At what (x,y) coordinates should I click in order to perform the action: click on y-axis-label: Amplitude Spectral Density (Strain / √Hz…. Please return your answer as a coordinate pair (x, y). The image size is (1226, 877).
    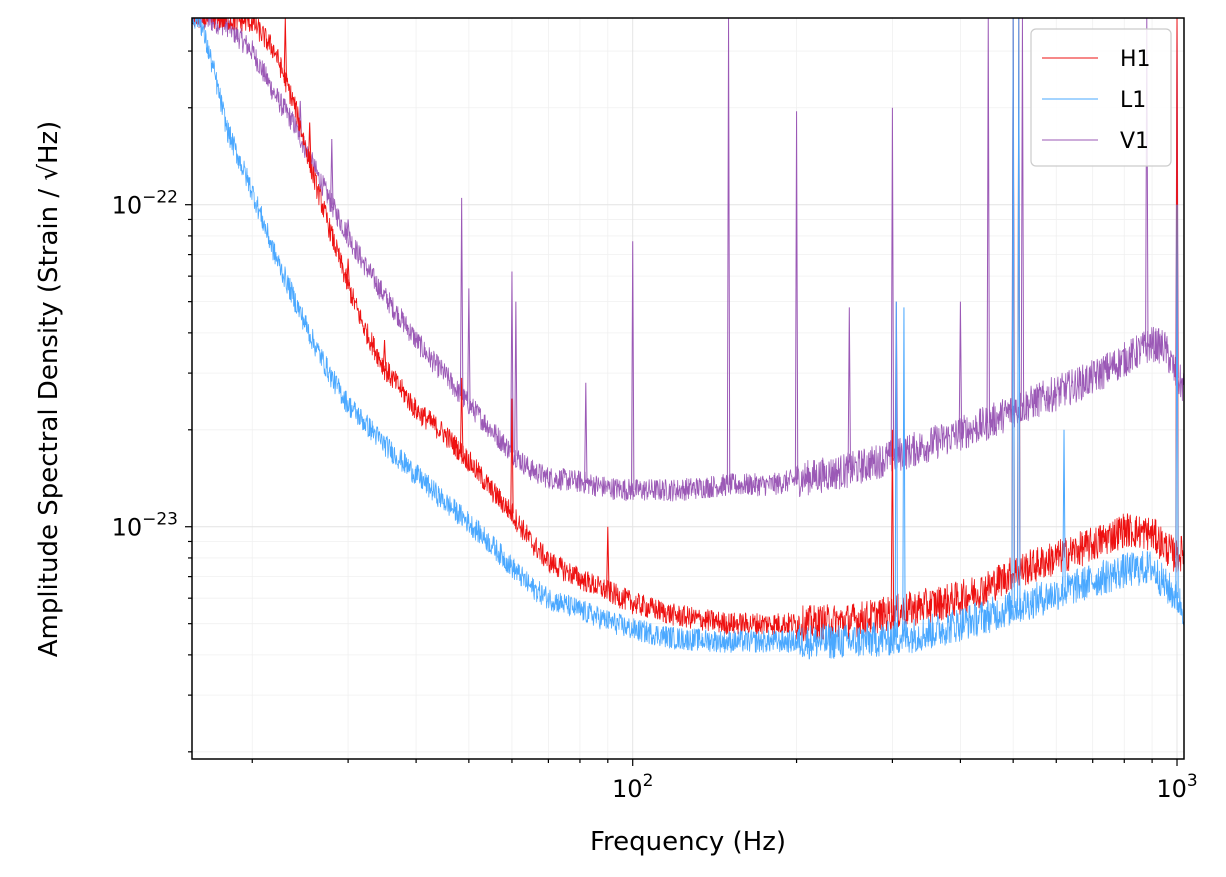
    Looking at the image, I should click on (49, 389).